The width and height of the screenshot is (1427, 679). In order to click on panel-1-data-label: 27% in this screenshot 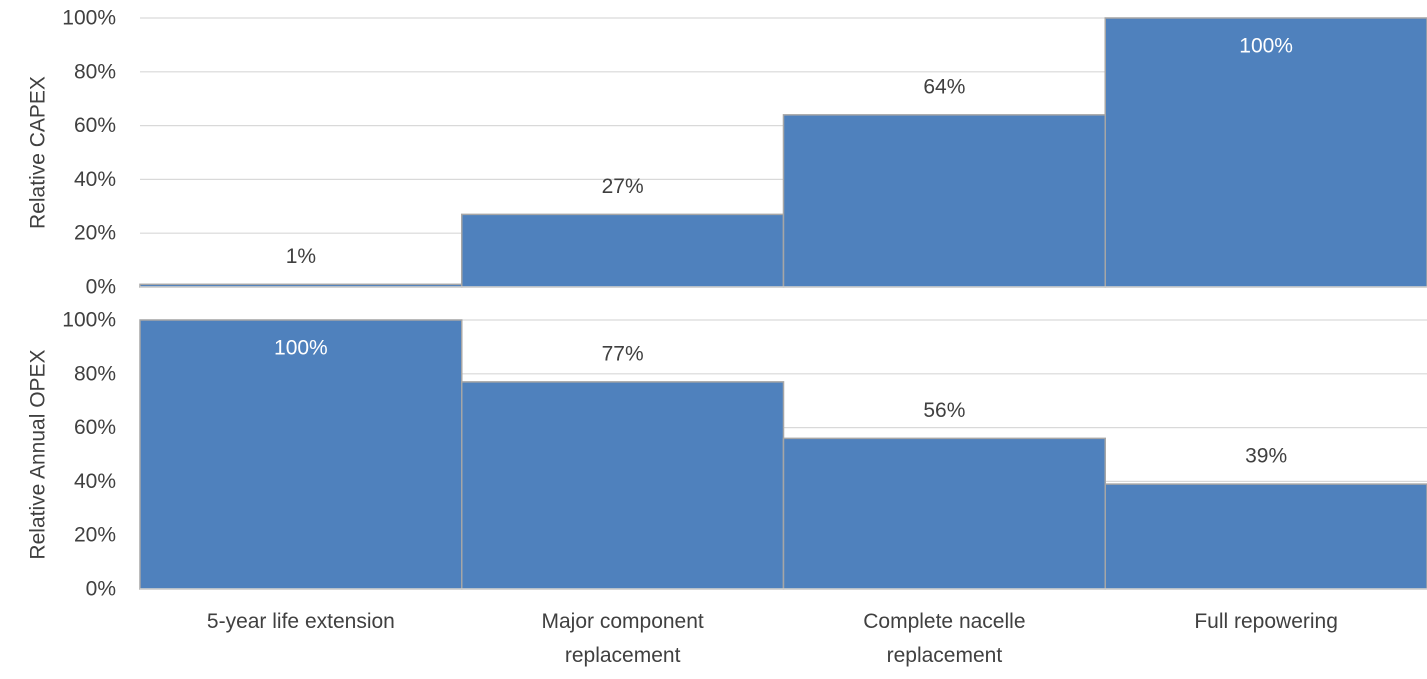, I will do `click(623, 186)`.